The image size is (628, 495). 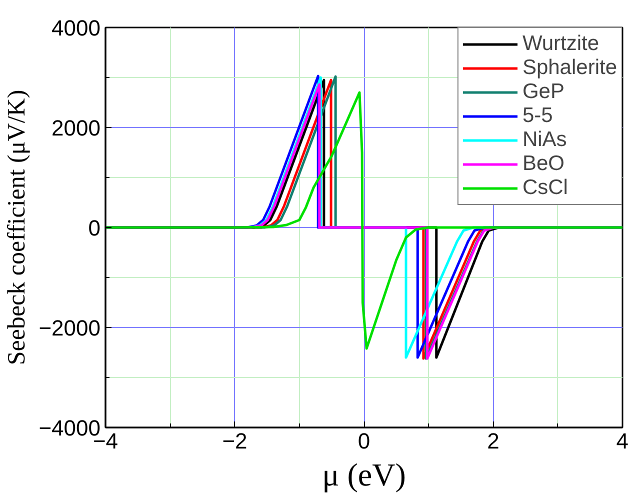 I want to click on legend-label: CsCl, so click(x=545, y=188).